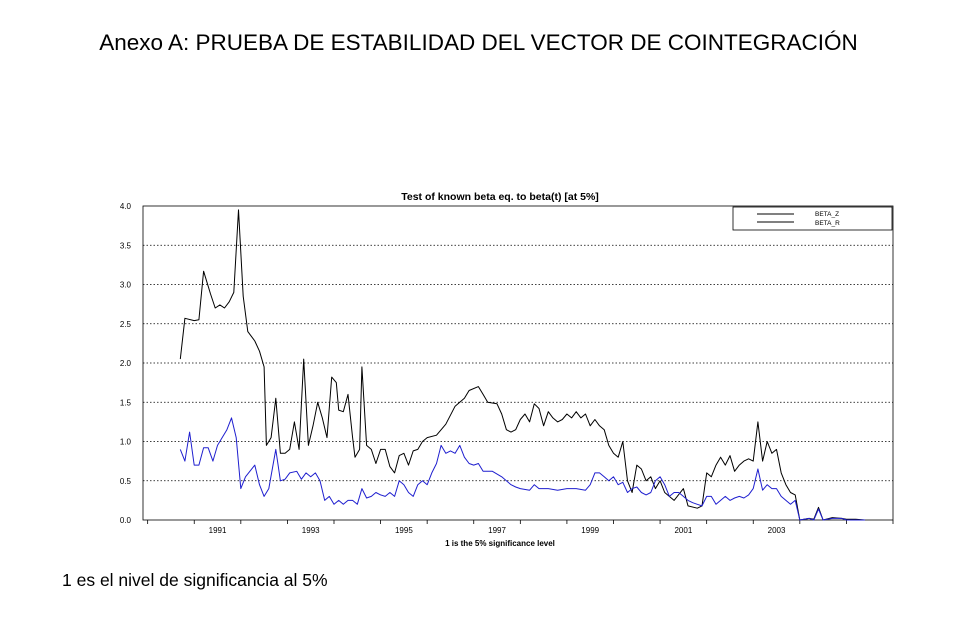  What do you see at coordinates (126, 481) in the screenshot?
I see `y-tick-label: 0.5` at bounding box center [126, 481].